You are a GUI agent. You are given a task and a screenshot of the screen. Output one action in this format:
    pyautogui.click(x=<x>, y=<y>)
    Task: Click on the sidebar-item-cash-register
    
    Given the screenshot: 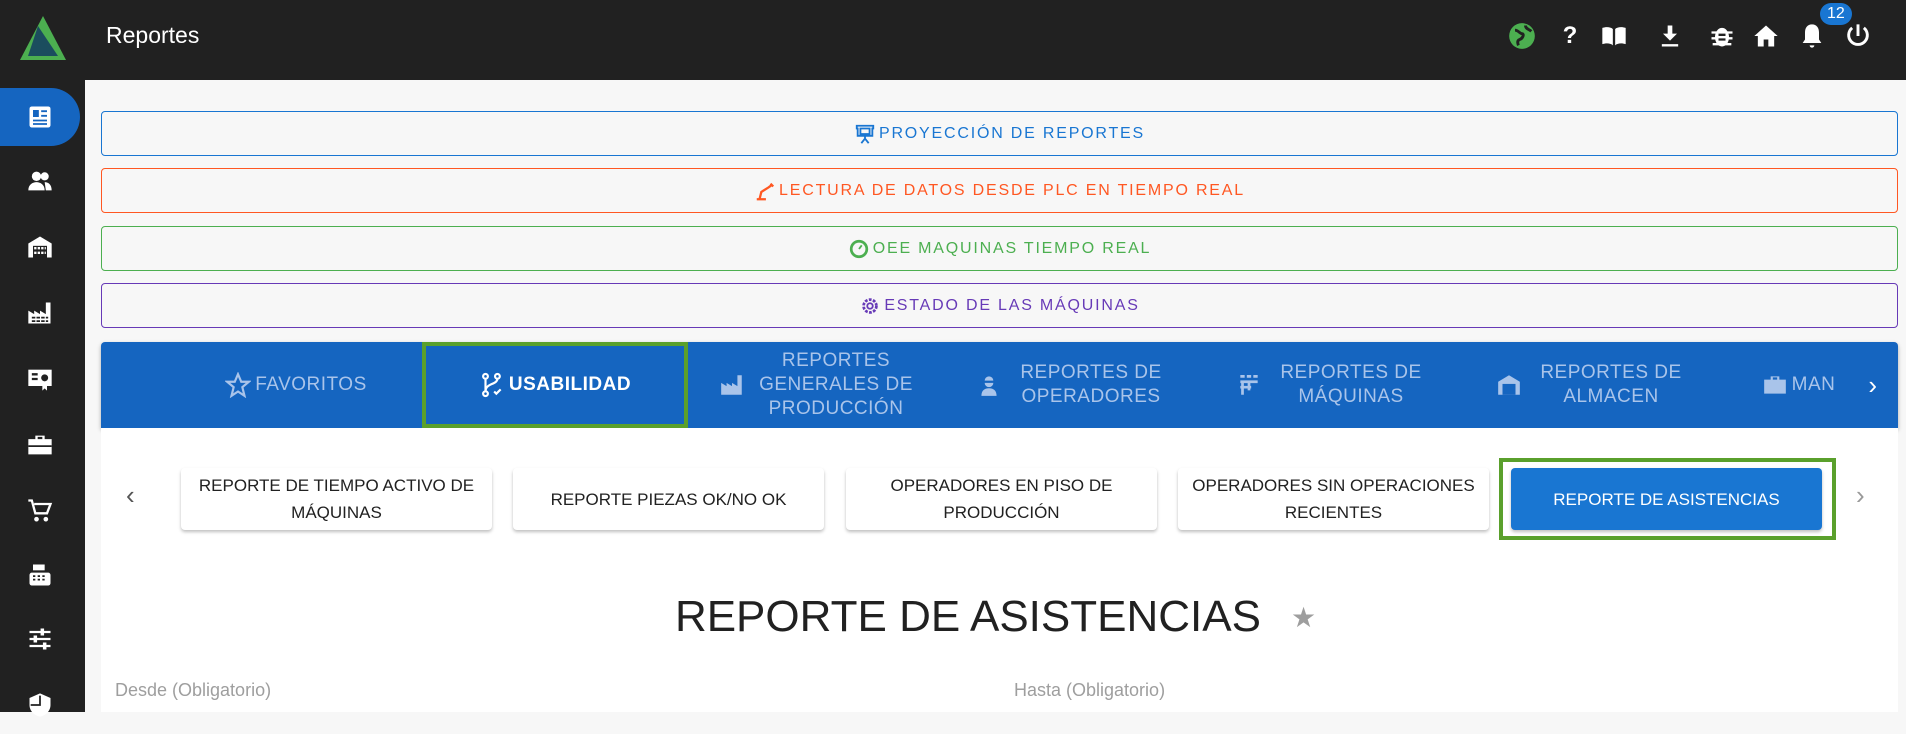 What is the action you would take?
    pyautogui.click(x=40, y=575)
    